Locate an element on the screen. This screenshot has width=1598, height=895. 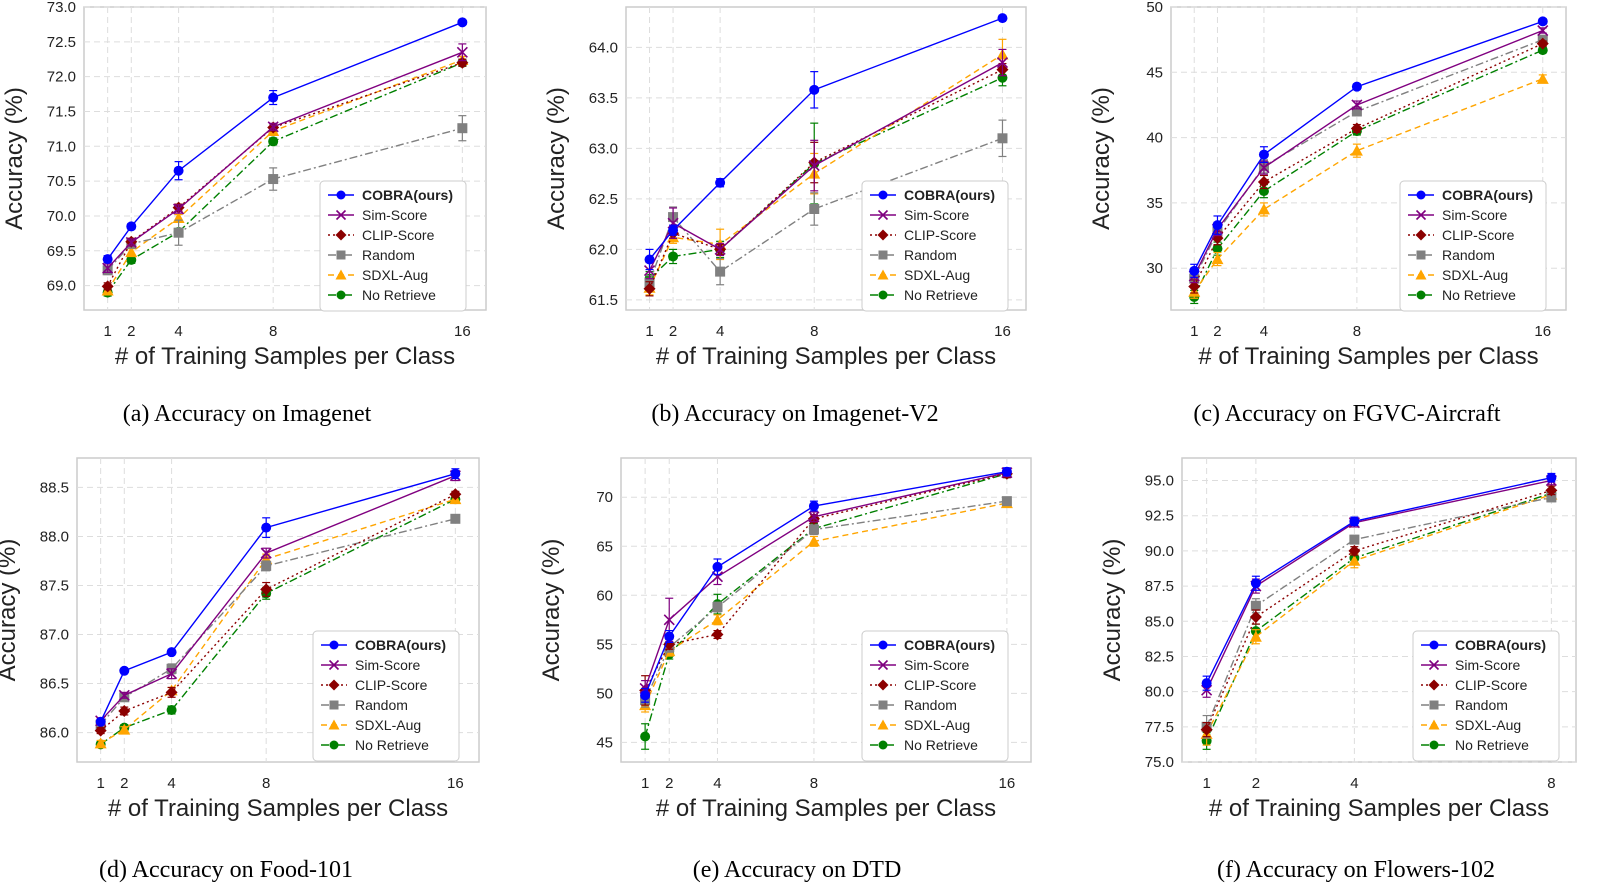
y-tick-label: 65 is located at coordinates (604, 546).